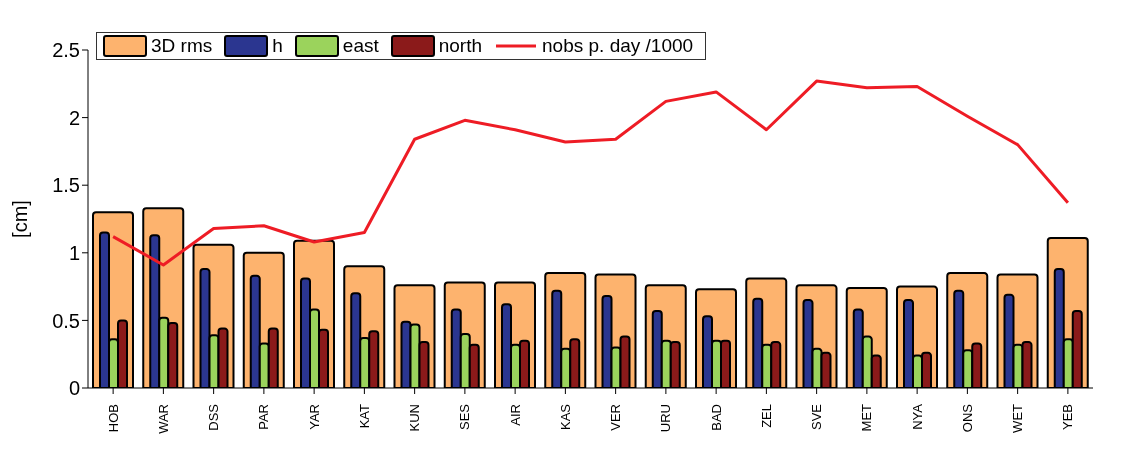 Image resolution: width=1121 pixels, height=459 pixels. I want to click on x-tick-label: YEB, so click(1068, 417).